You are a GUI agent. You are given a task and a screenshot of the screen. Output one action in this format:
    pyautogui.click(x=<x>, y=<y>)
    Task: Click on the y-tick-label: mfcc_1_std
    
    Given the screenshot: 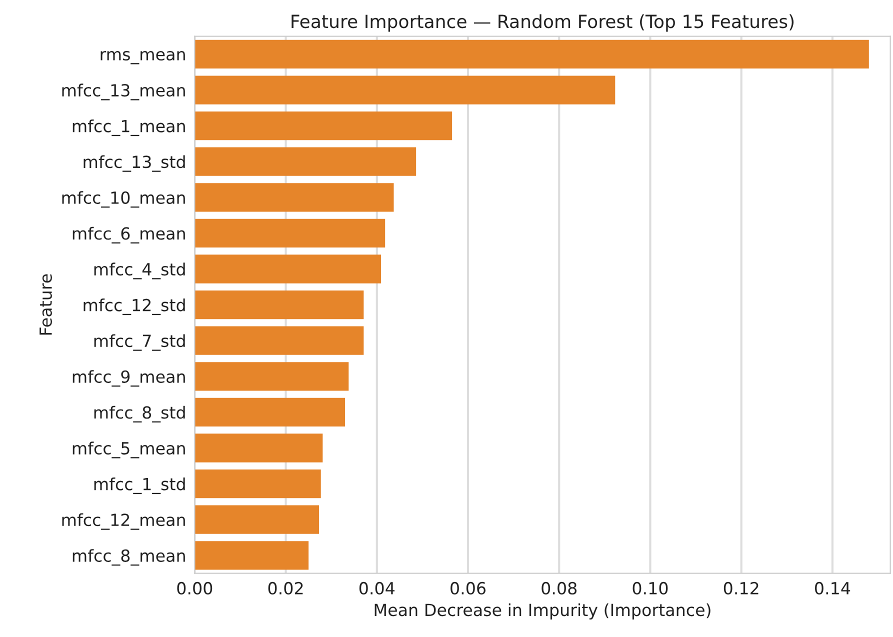 What is the action you would take?
    pyautogui.click(x=139, y=485)
    